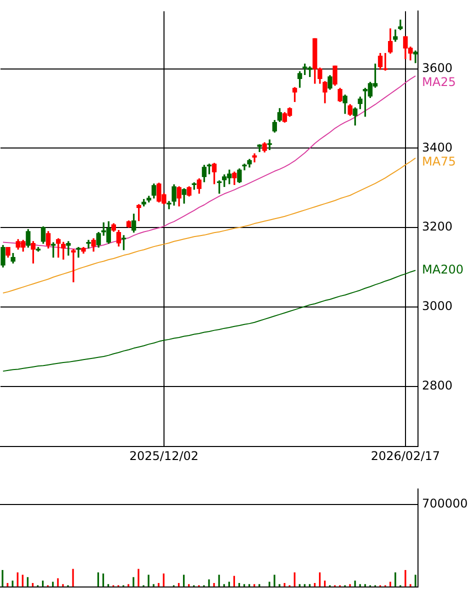 The width and height of the screenshot is (472, 598). Describe the element at coordinates (437, 147) in the screenshot. I see `y-tick-label: 3400` at that location.